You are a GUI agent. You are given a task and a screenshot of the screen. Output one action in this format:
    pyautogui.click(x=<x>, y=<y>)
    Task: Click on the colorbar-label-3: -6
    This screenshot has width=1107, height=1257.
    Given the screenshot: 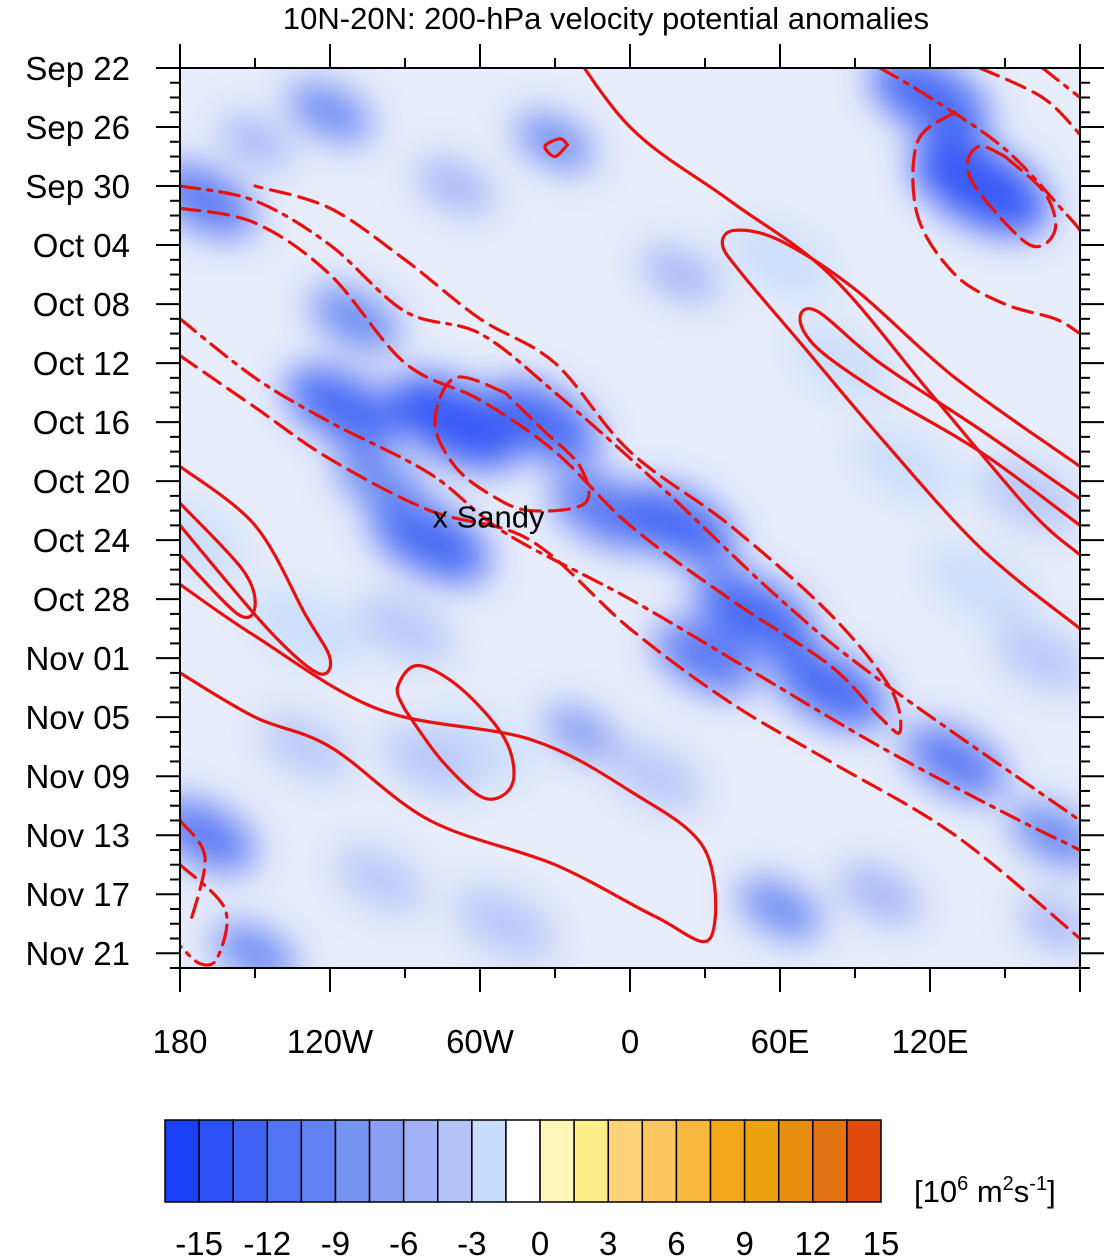 What is the action you would take?
    pyautogui.click(x=403, y=1241)
    